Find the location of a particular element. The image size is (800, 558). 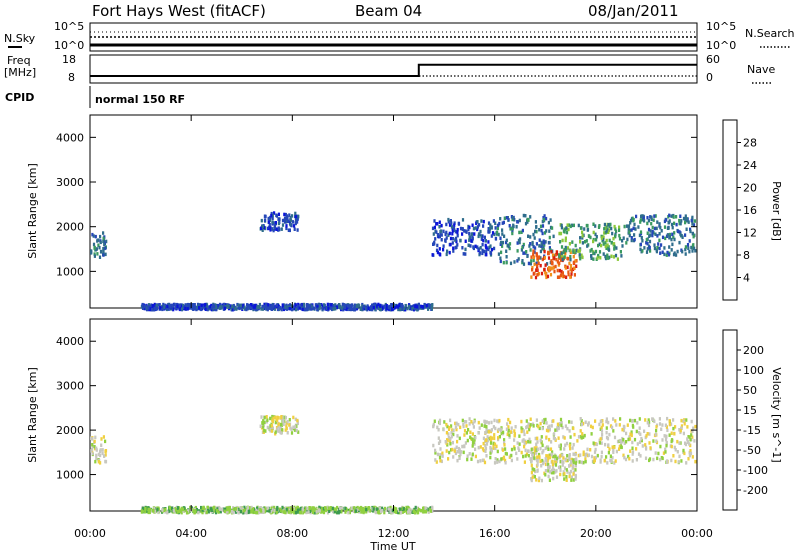

velocity-ytick-label: 3000 is located at coordinates (70, 386).